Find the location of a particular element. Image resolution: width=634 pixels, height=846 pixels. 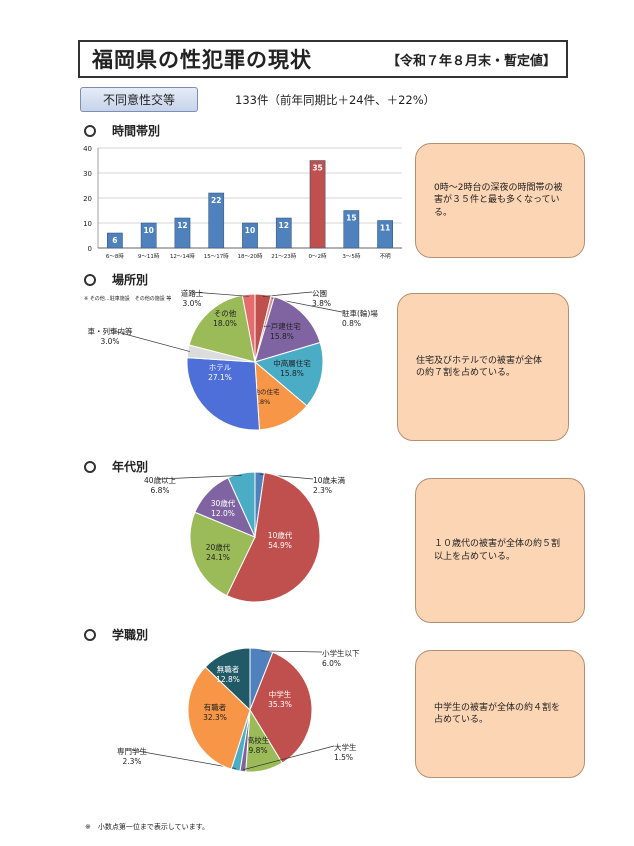

y-tick-label: 30 is located at coordinates (87, 174).